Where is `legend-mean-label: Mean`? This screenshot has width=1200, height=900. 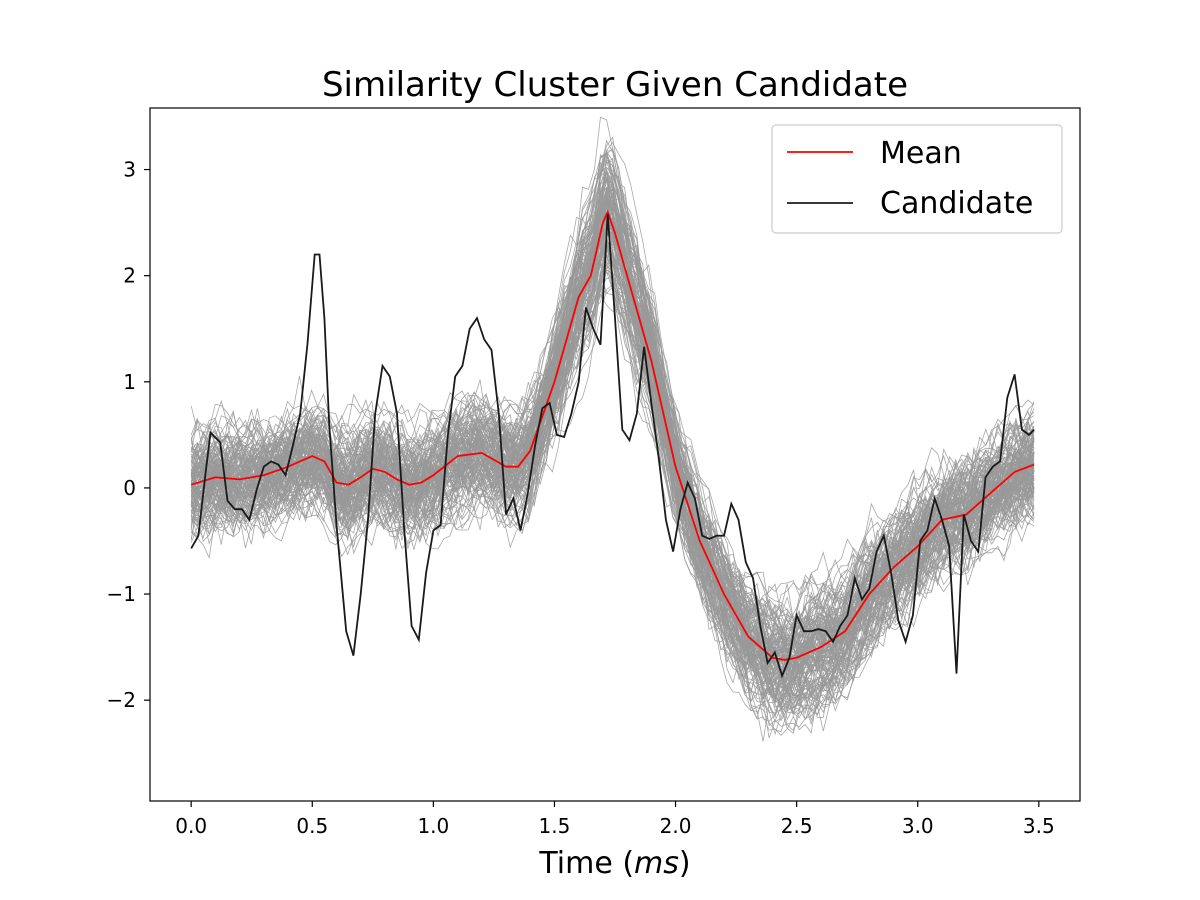 legend-mean-label: Mean is located at coordinates (921, 153).